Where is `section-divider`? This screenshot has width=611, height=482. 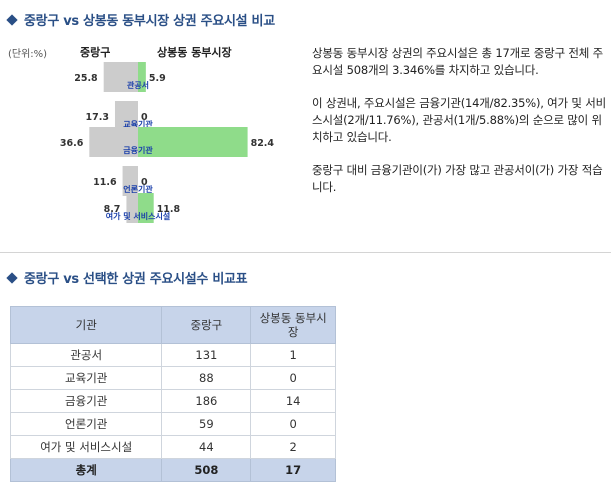 section-divider is located at coordinates (305, 252).